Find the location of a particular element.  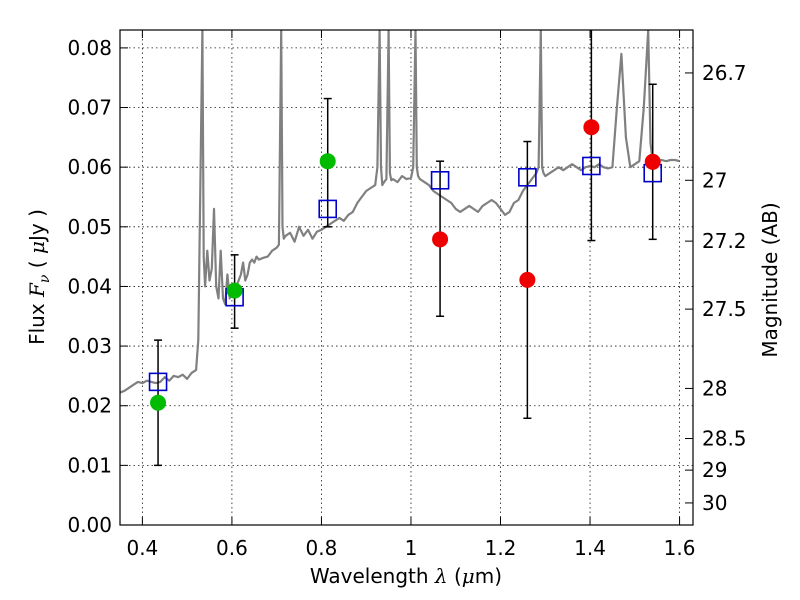

y2-tick-label: 27 is located at coordinates (714, 180).